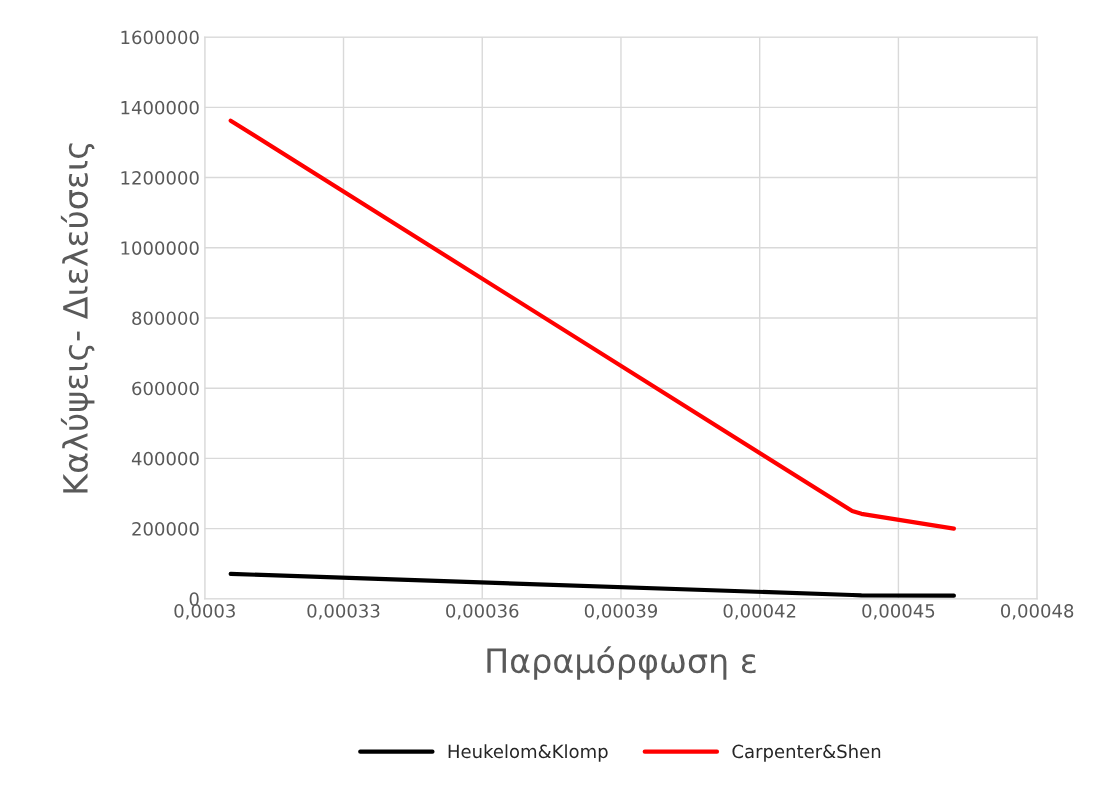 Image resolution: width=1101 pixels, height=790 pixels. I want to click on x-tick-label: 0,00036, so click(482, 612).